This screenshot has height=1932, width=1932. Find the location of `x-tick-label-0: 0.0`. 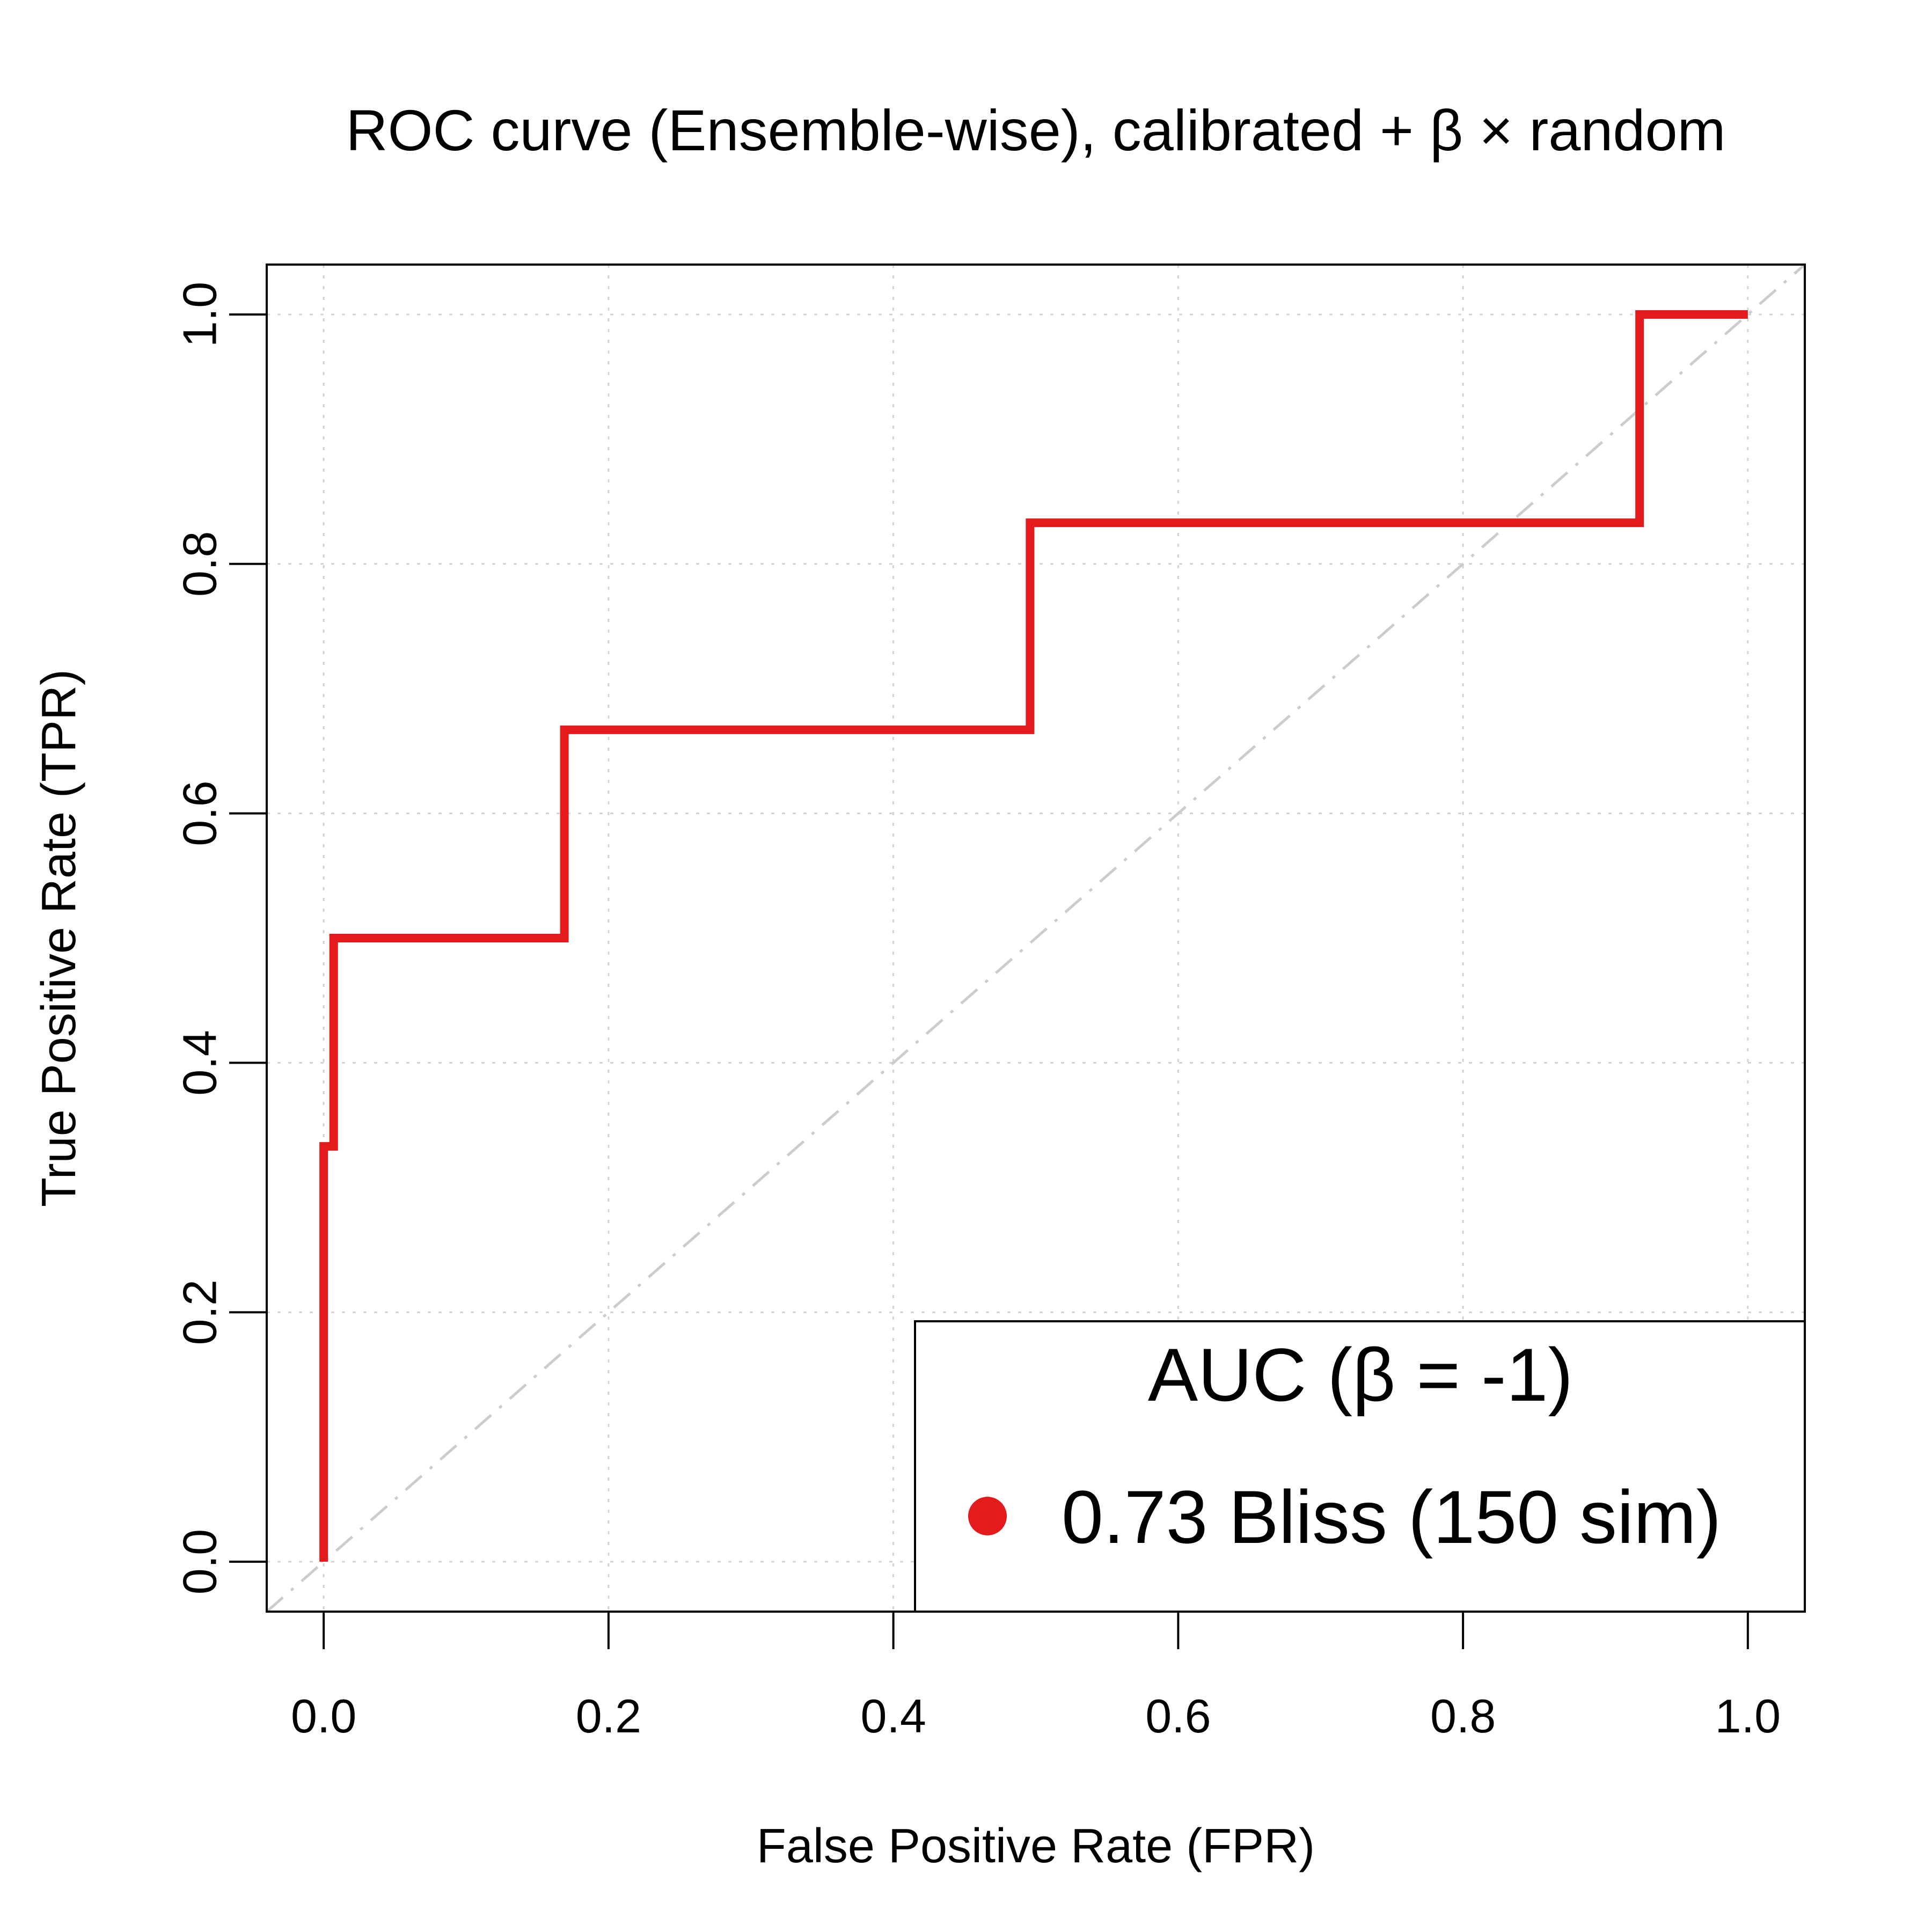

x-tick-label-0: 0.0 is located at coordinates (323, 1716).